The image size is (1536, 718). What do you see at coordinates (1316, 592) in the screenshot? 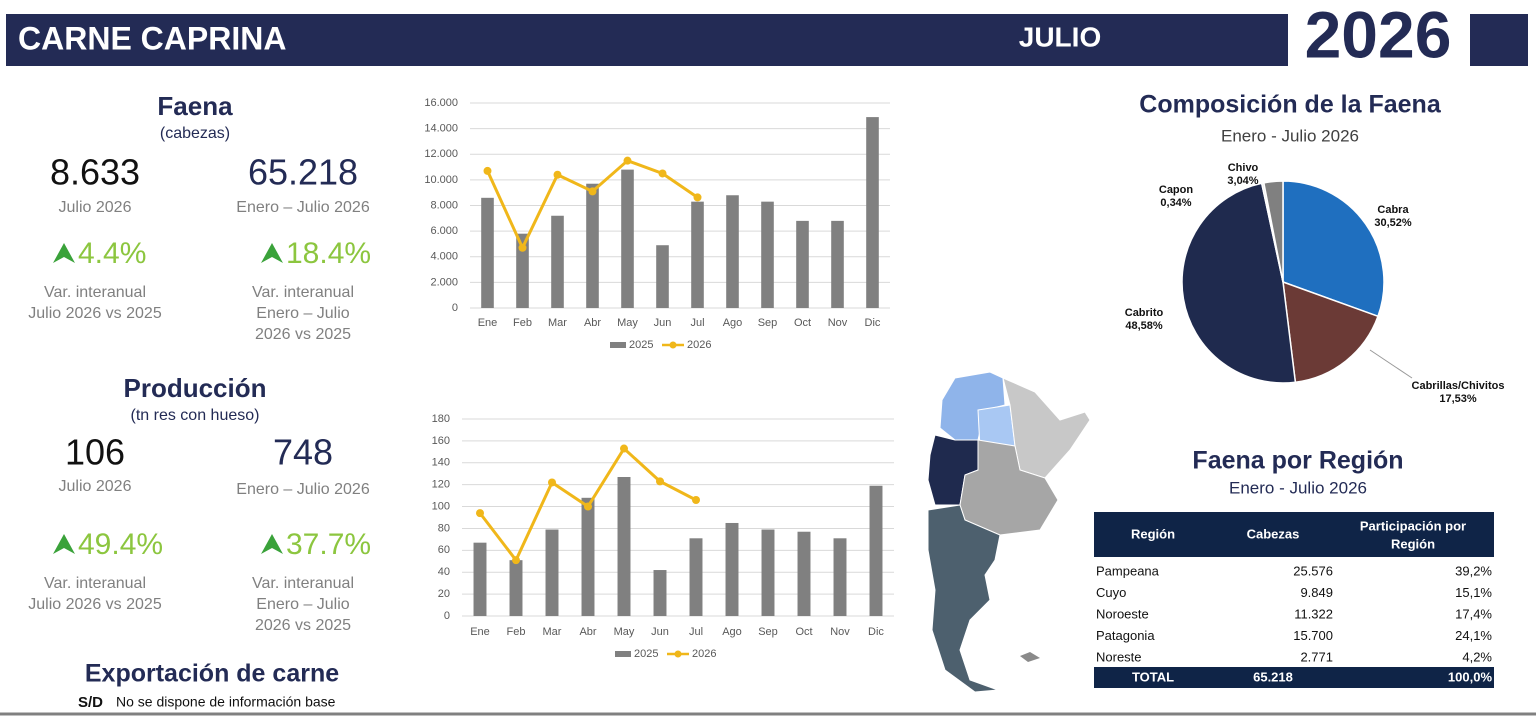
I see `cell: 9.849` at bounding box center [1316, 592].